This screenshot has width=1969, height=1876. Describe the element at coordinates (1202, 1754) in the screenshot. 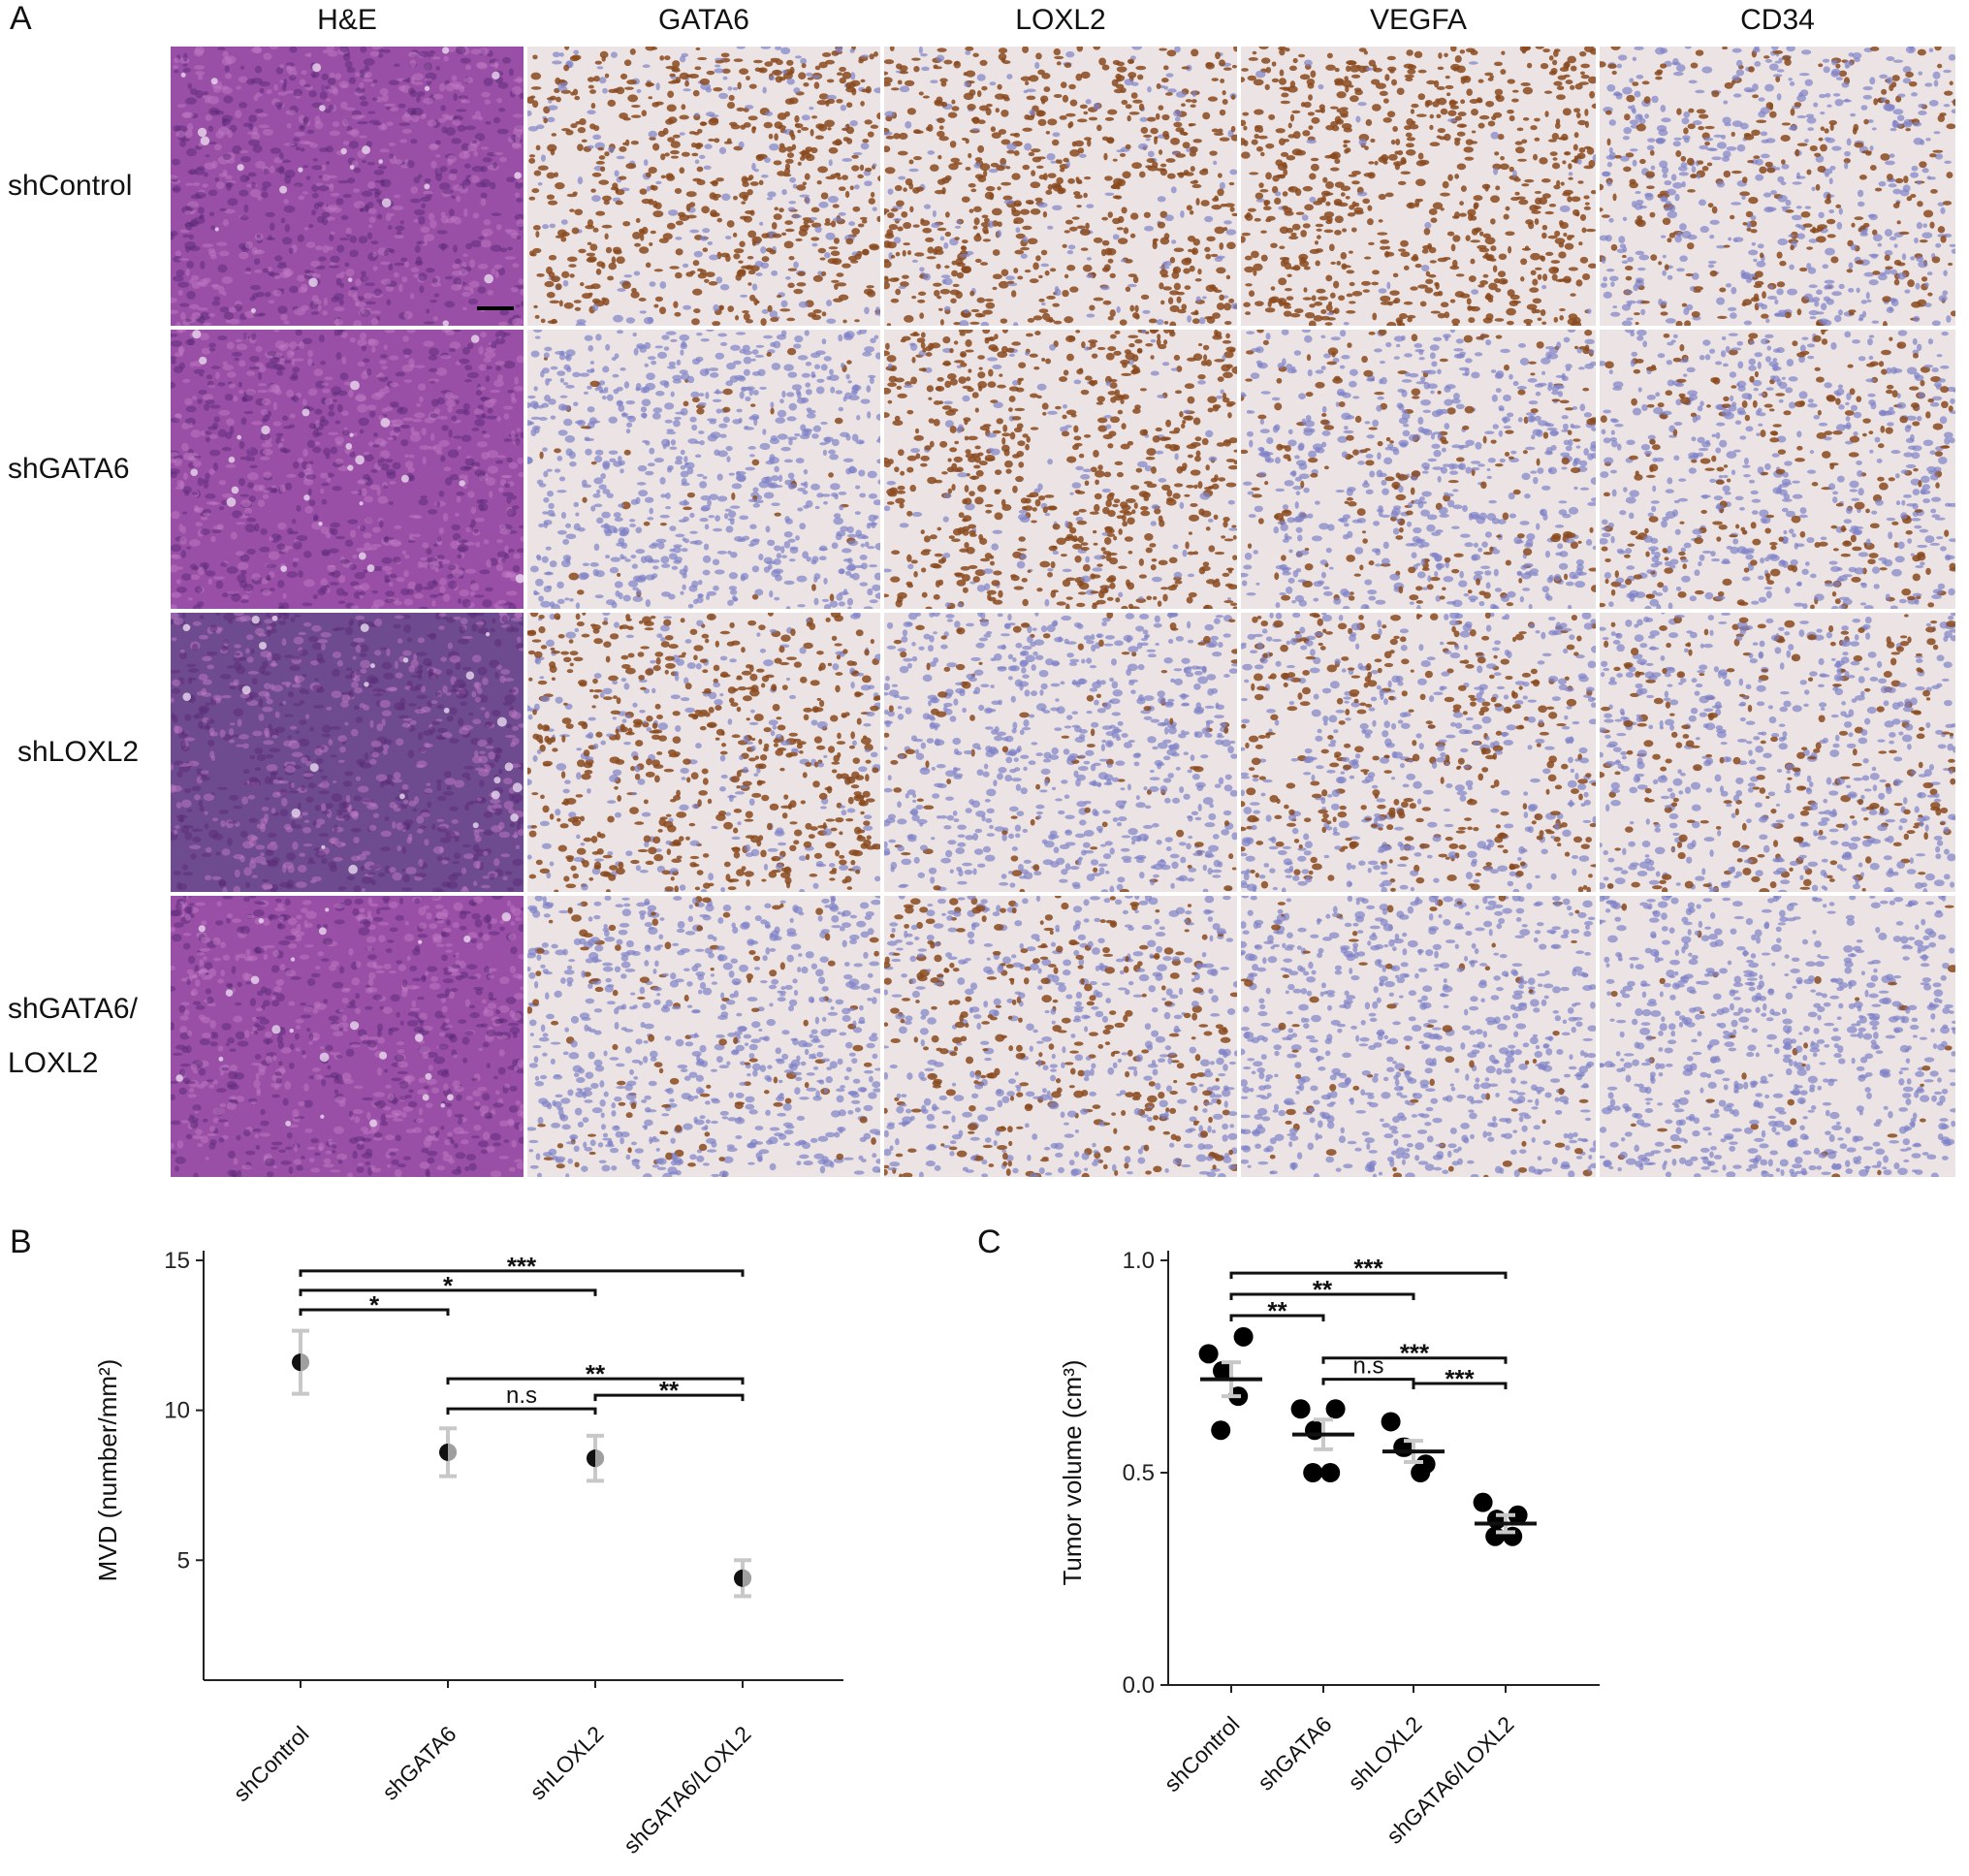

I see `x-tick-label: shControl` at that location.